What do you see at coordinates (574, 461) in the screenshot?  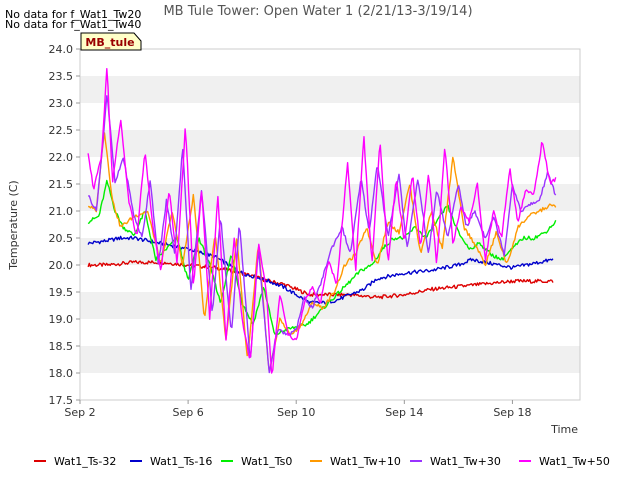 I see `legend-label: Wat1_Tw+50` at bounding box center [574, 461].